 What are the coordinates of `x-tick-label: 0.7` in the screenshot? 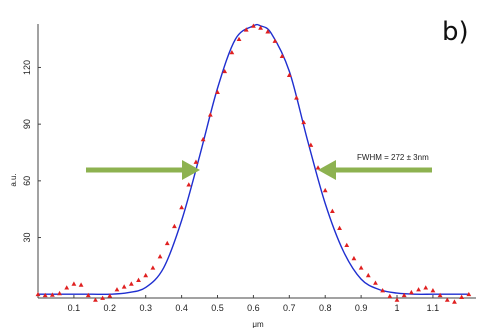 It's located at (289, 308).